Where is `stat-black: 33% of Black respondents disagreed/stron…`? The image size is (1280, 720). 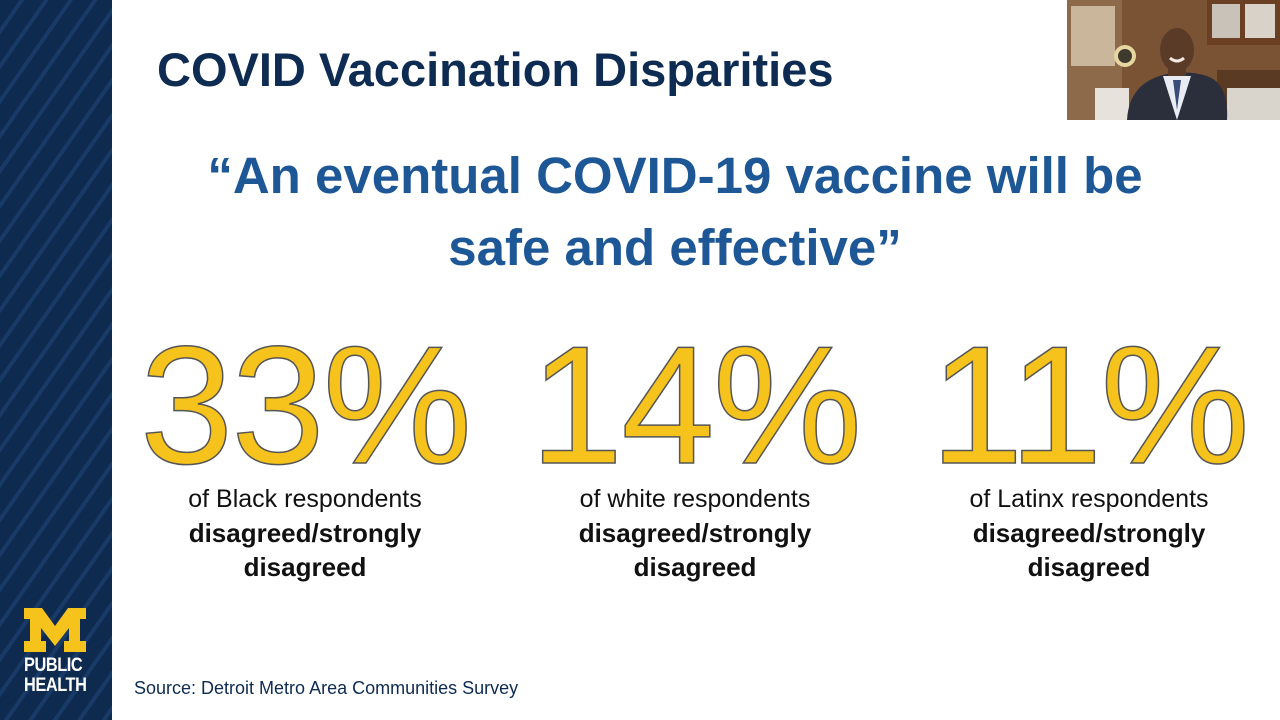
stat-black: 33% of Black respondents disagreed/stron… is located at coordinates (305, 447).